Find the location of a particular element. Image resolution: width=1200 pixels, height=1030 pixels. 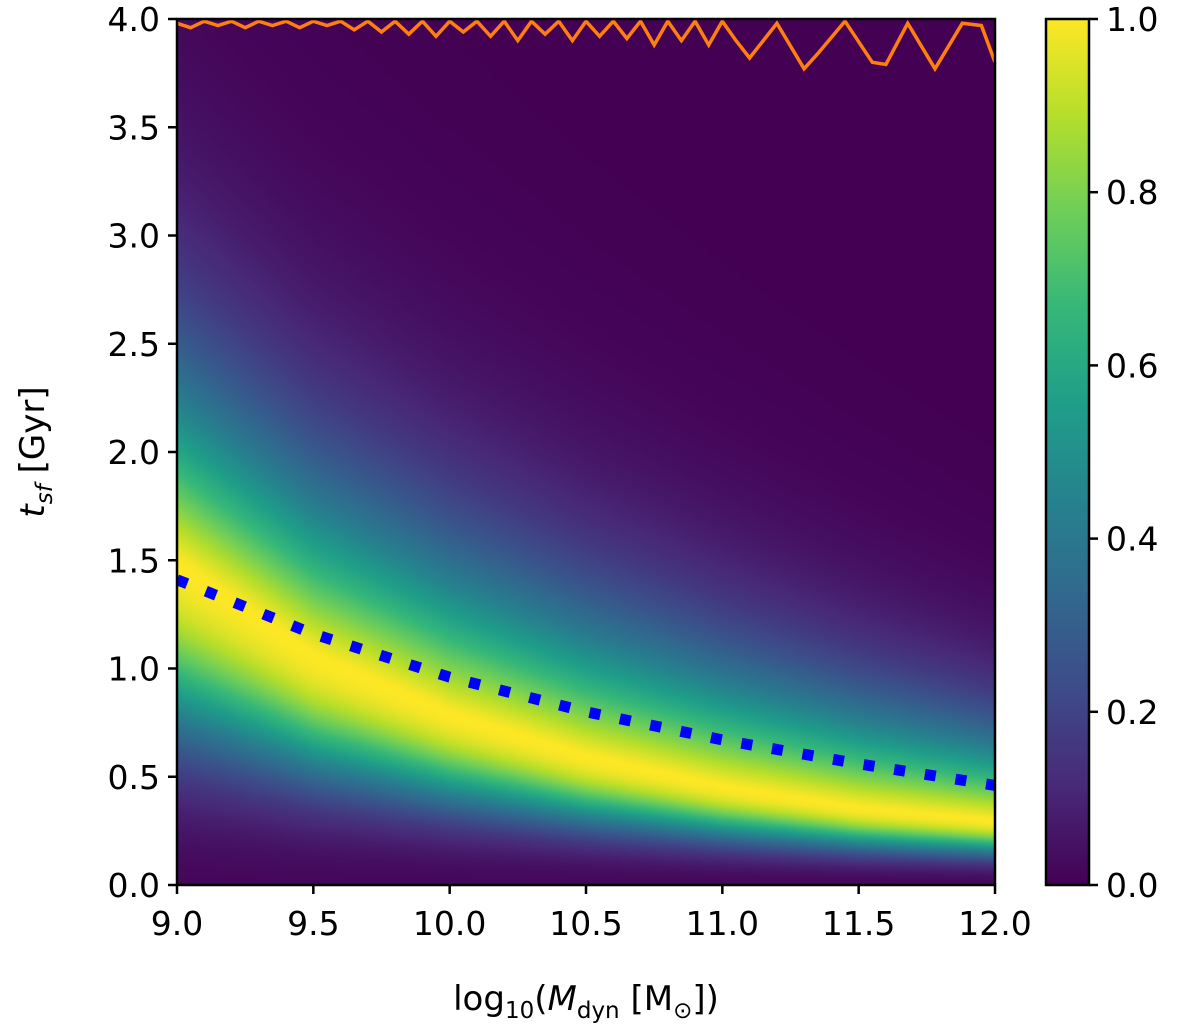

x-axis: 9.0 9.5 10.0 10.5 11.0 11.5 12.0 is located at coordinates (591, 914).